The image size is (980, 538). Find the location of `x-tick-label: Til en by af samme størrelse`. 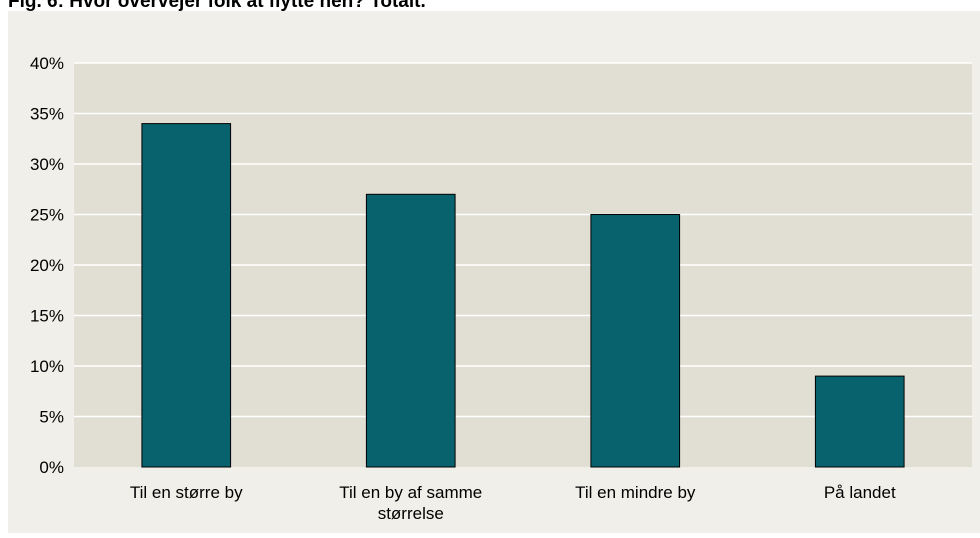

x-tick-label: Til en by af samme størrelse is located at coordinates (410, 503).